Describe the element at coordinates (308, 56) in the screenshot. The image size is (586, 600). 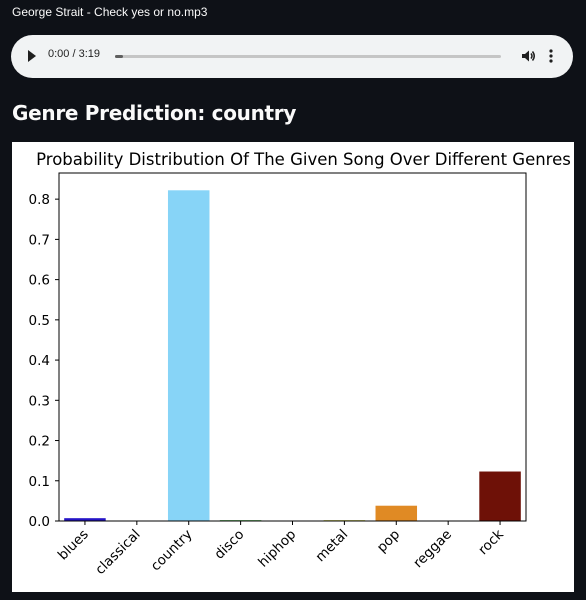
I see `seek-bar` at that location.